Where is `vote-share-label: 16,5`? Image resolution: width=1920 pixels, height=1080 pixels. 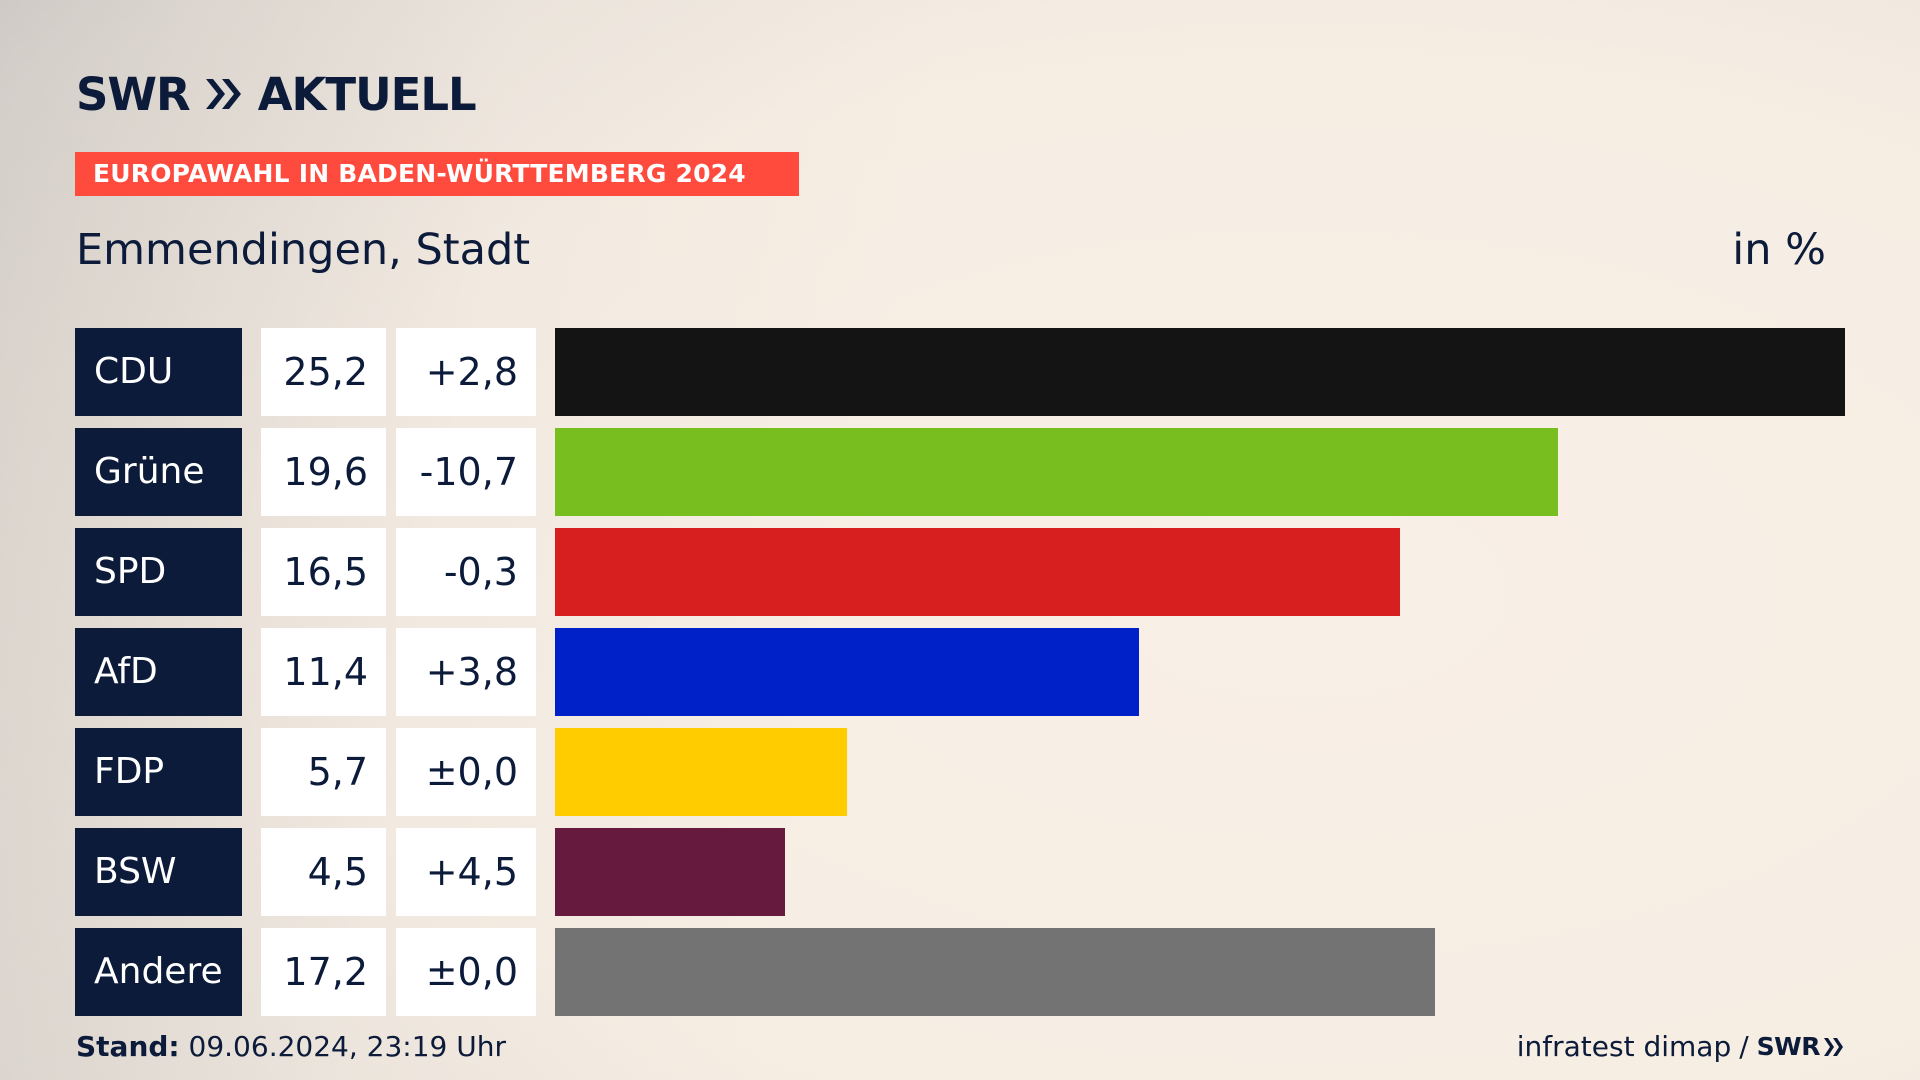
vote-share-label: 16,5 is located at coordinates (323, 572).